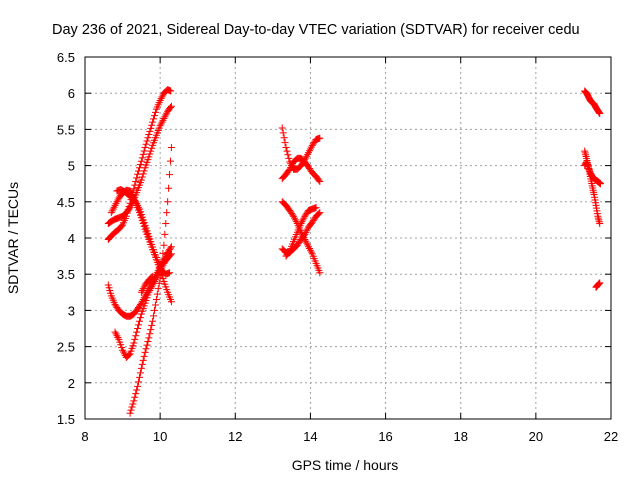 This screenshot has height=480, width=640. I want to click on y-tick-label: 1.5, so click(66, 419).